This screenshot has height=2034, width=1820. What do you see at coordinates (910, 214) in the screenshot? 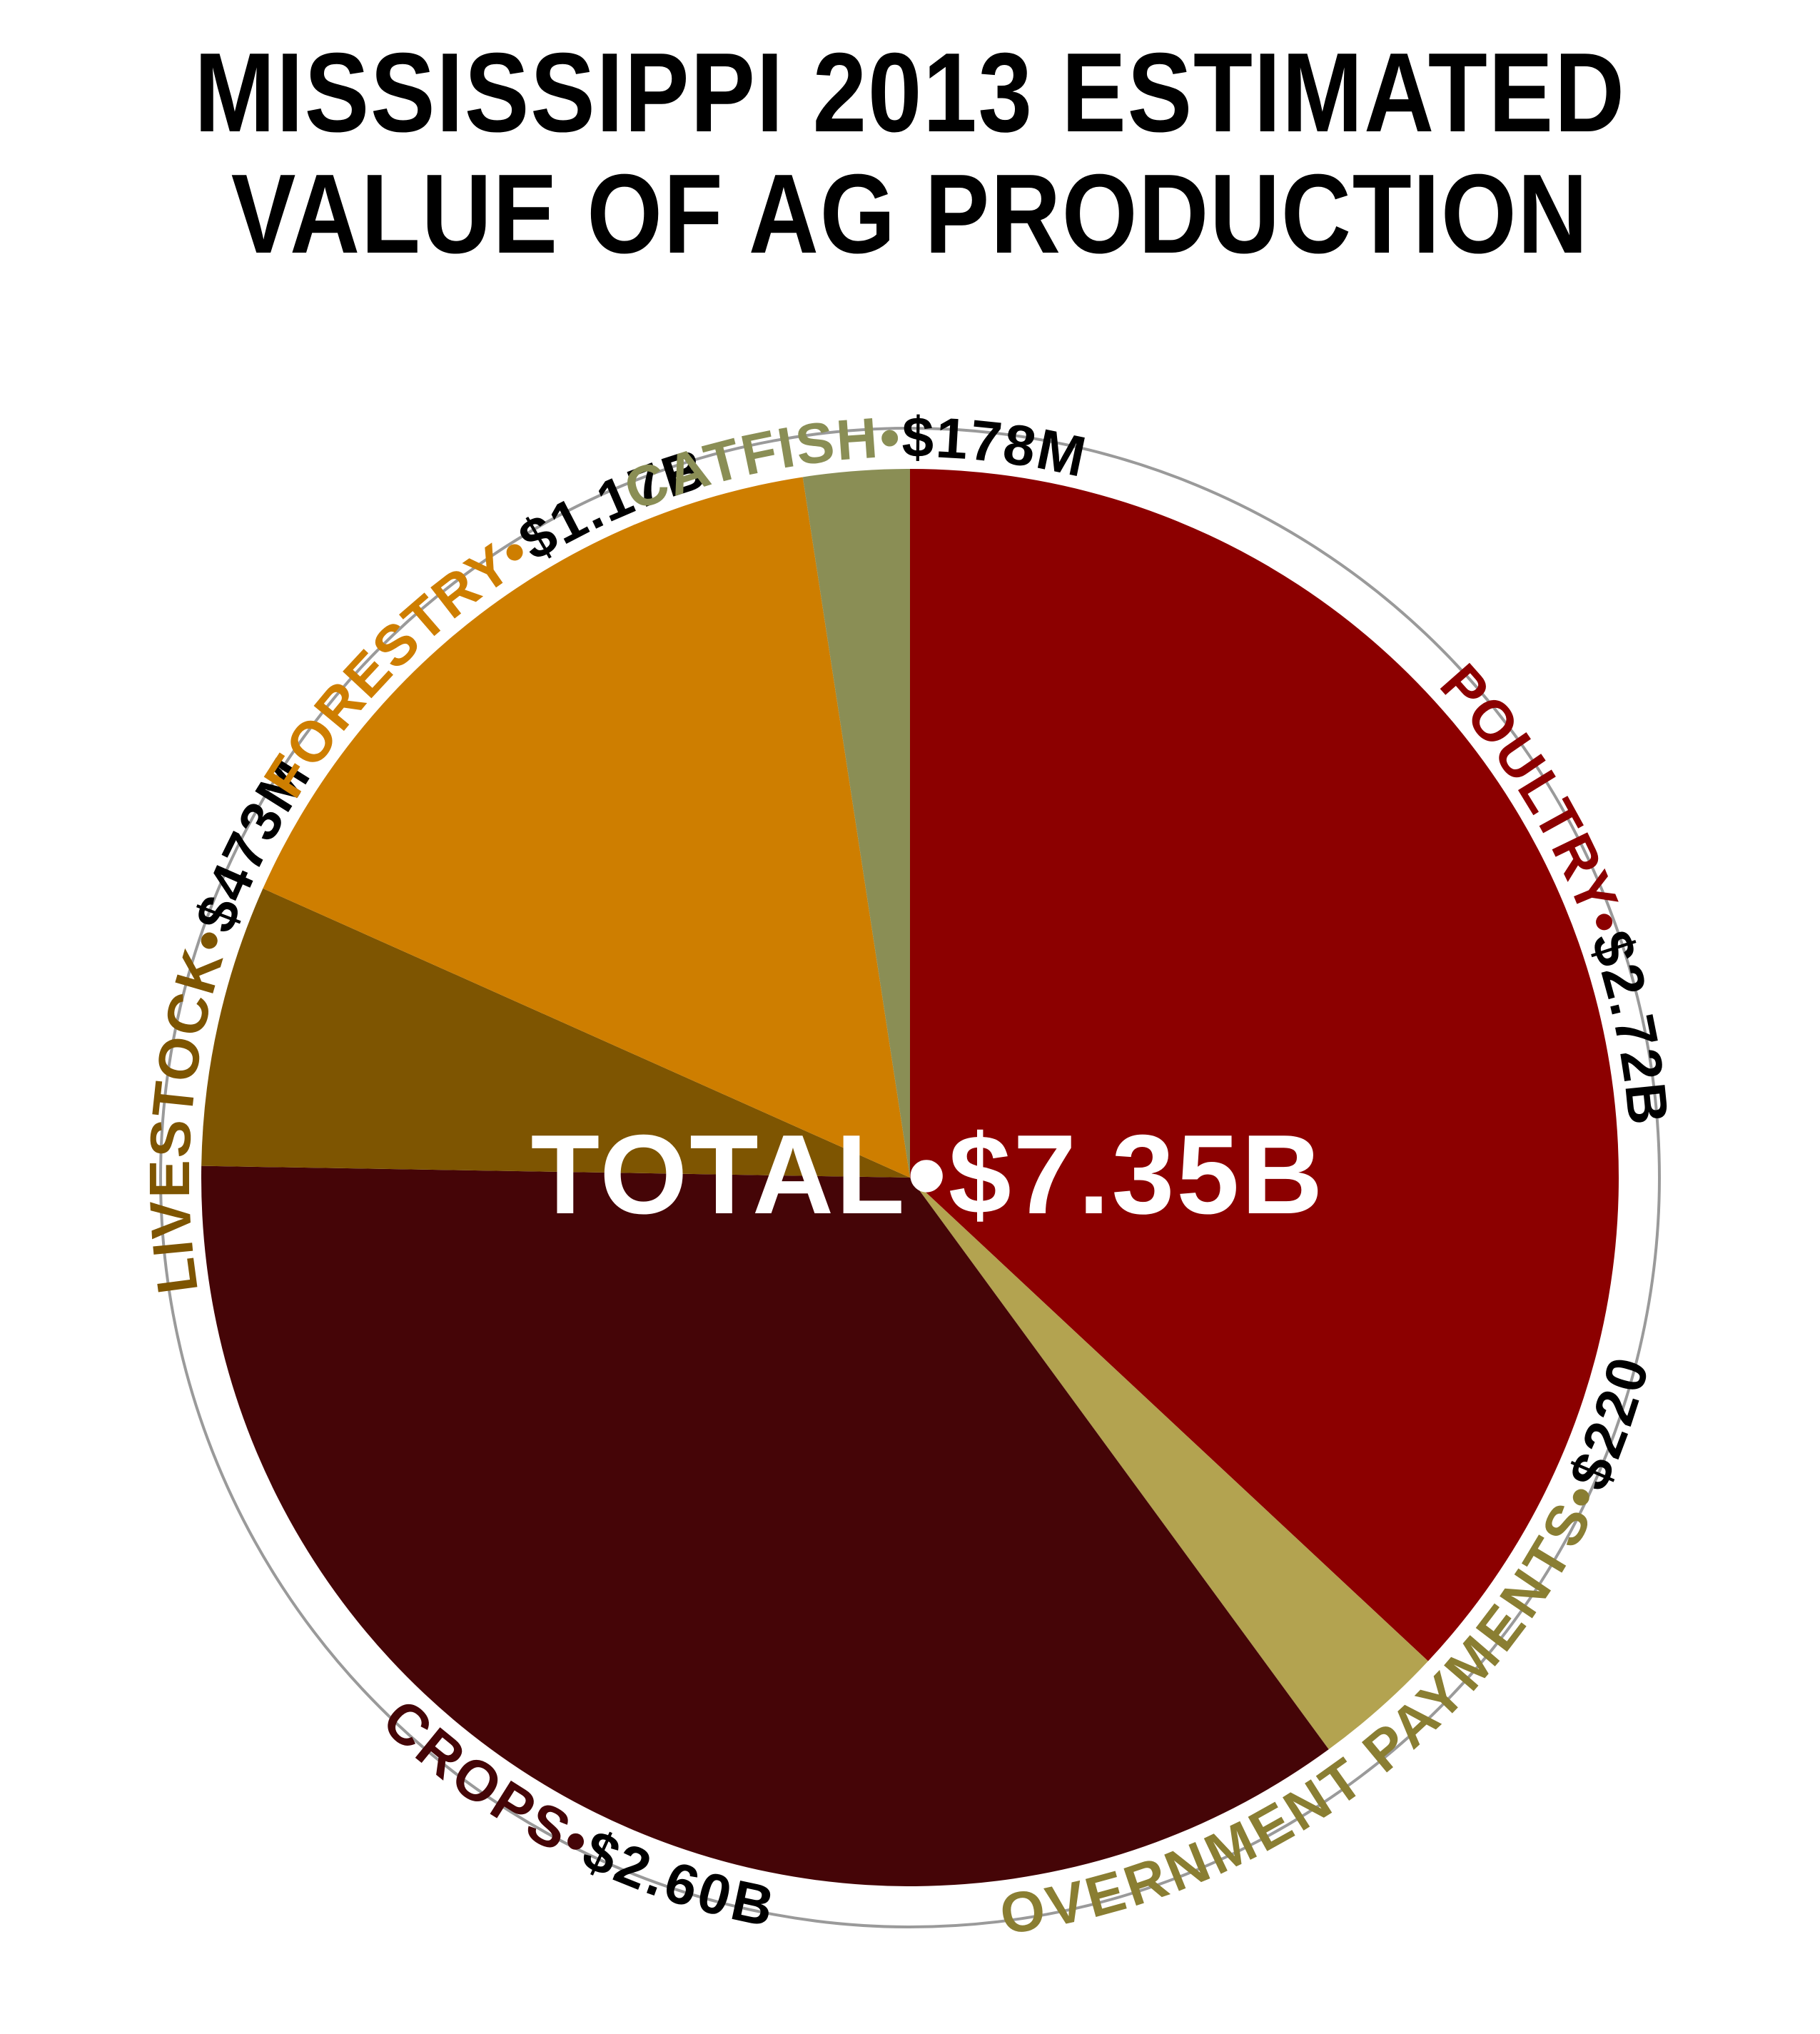
I see `chart-title-line-2: VALUE OF AG PRODUCTION` at bounding box center [910, 214].